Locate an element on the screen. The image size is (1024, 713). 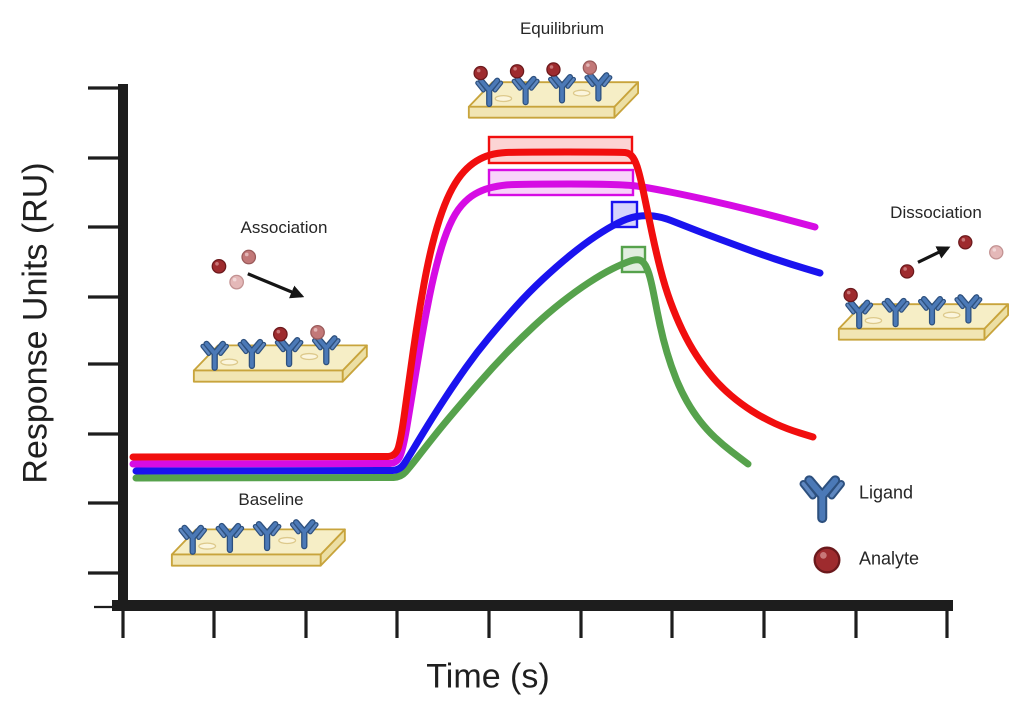
association-label: Association is located at coordinates (284, 227).